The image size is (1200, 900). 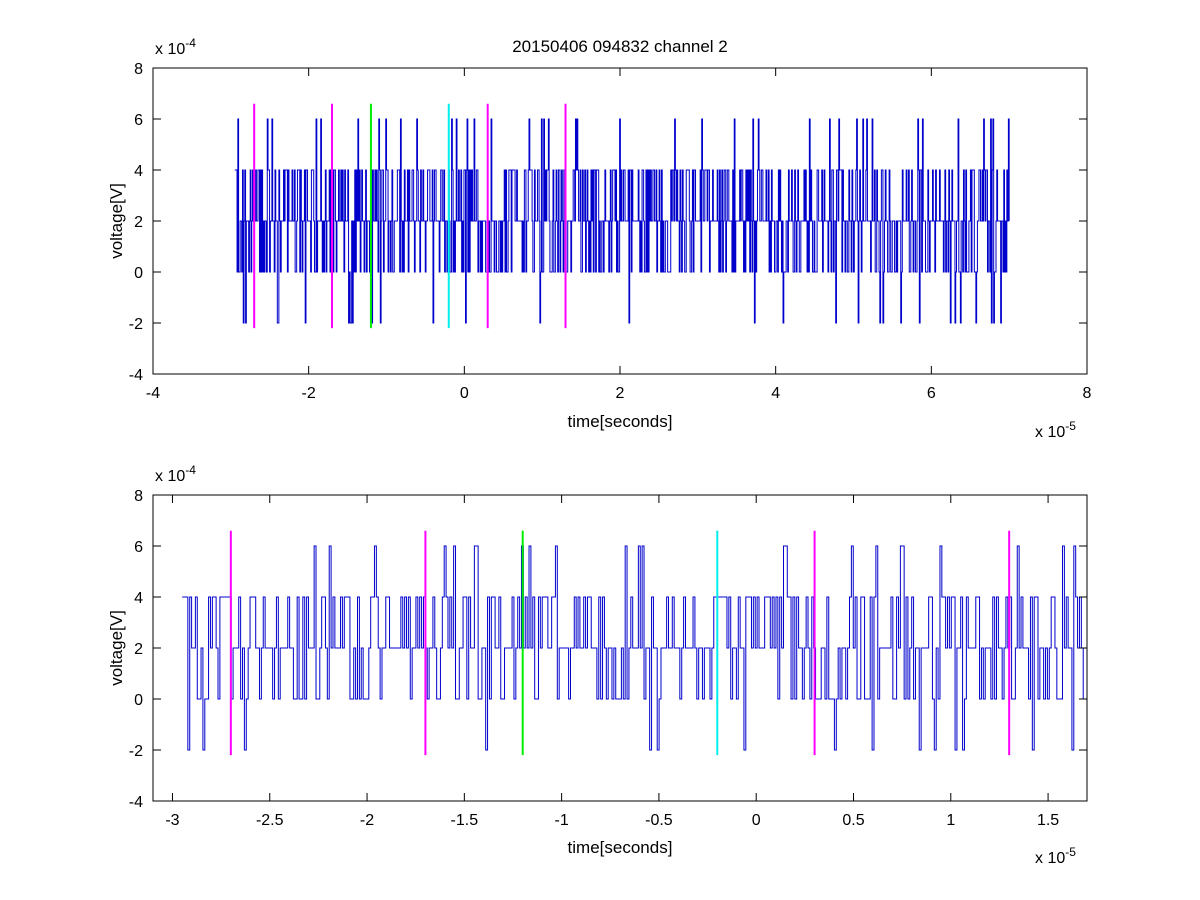 What do you see at coordinates (756, 820) in the screenshot?
I see `bottom-plot-x-tick-label: 0` at bounding box center [756, 820].